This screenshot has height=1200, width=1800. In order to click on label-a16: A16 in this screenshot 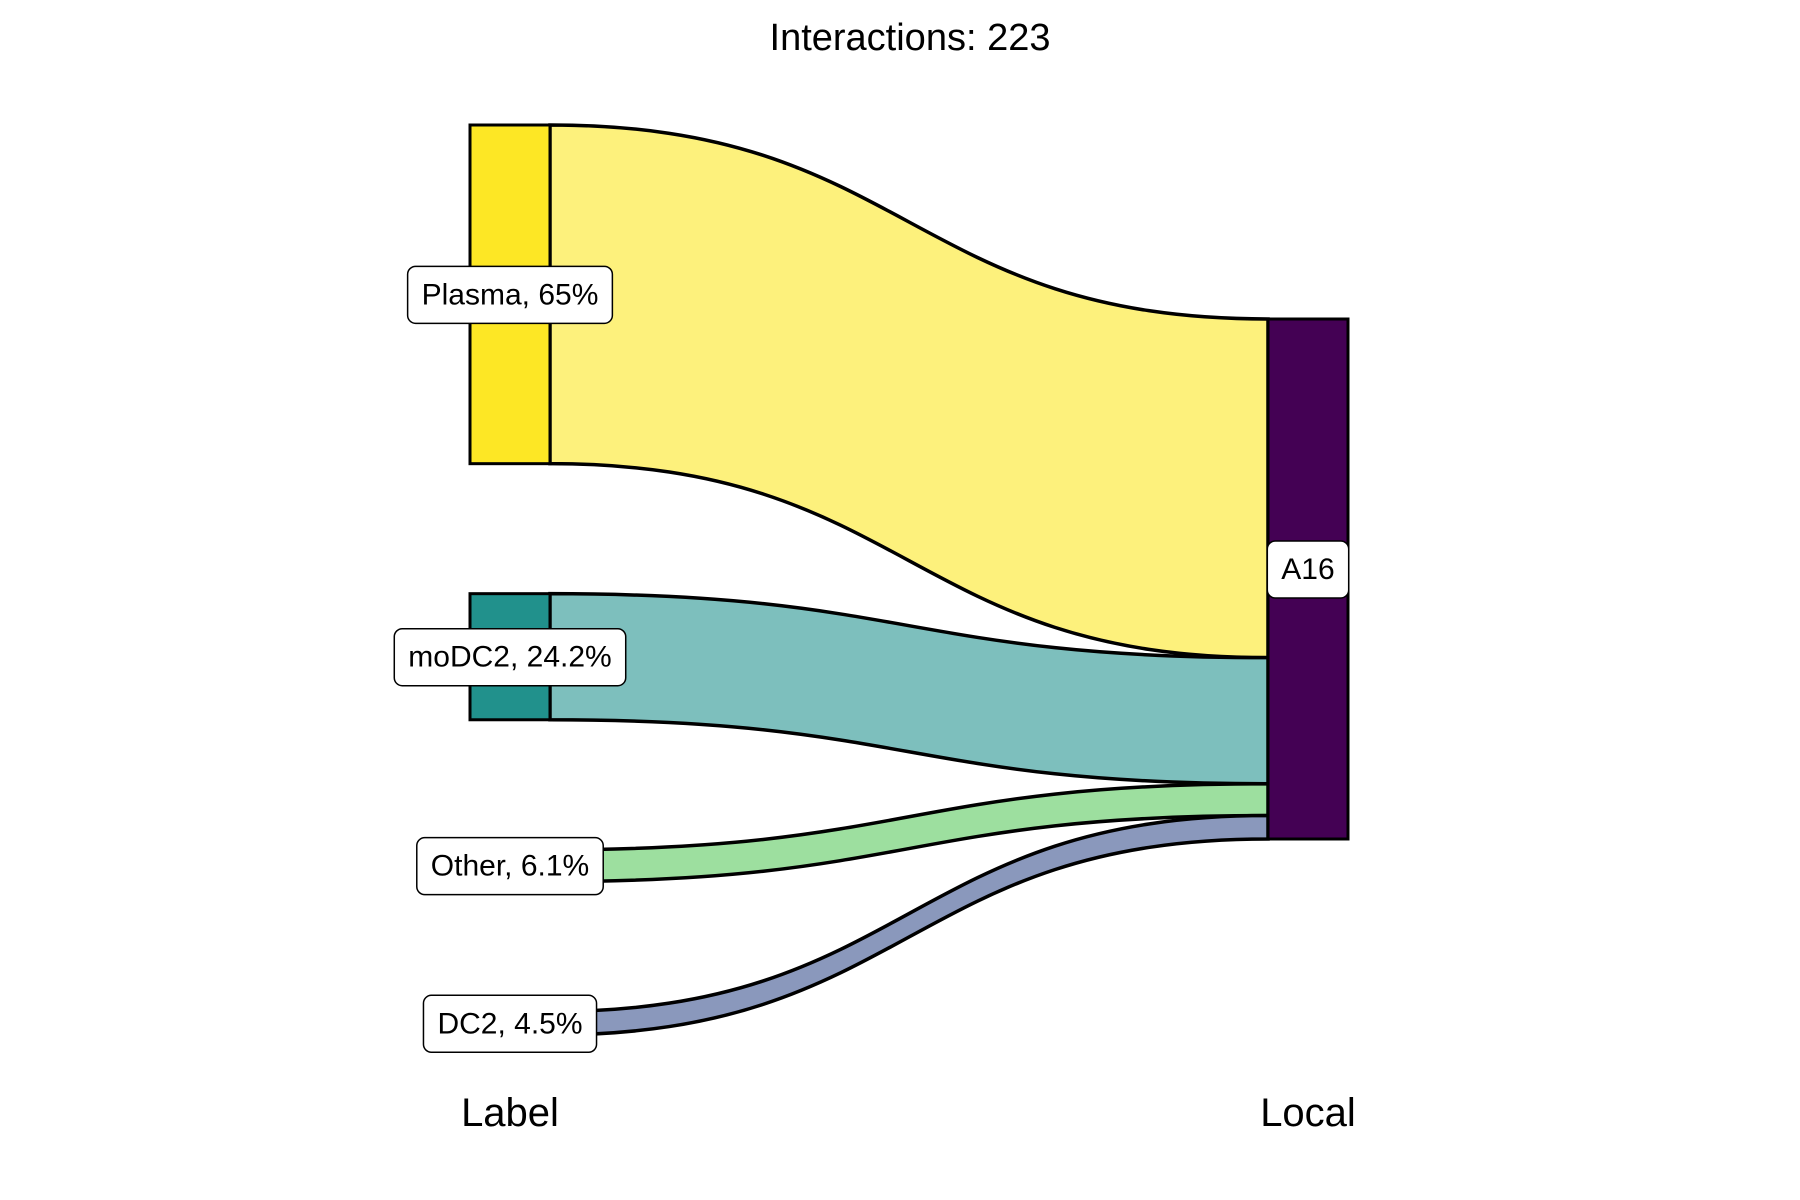, I will do `click(1308, 569)`.